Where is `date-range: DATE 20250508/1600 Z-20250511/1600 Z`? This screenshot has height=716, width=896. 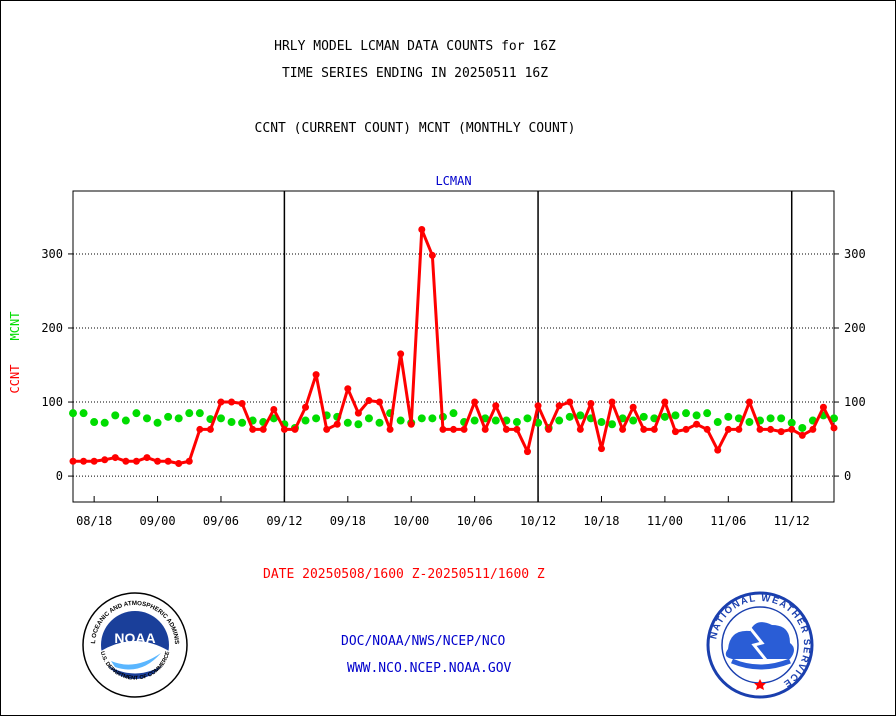 date-range: DATE 20250508/1600 Z-20250511/1600 Z is located at coordinates (404, 574).